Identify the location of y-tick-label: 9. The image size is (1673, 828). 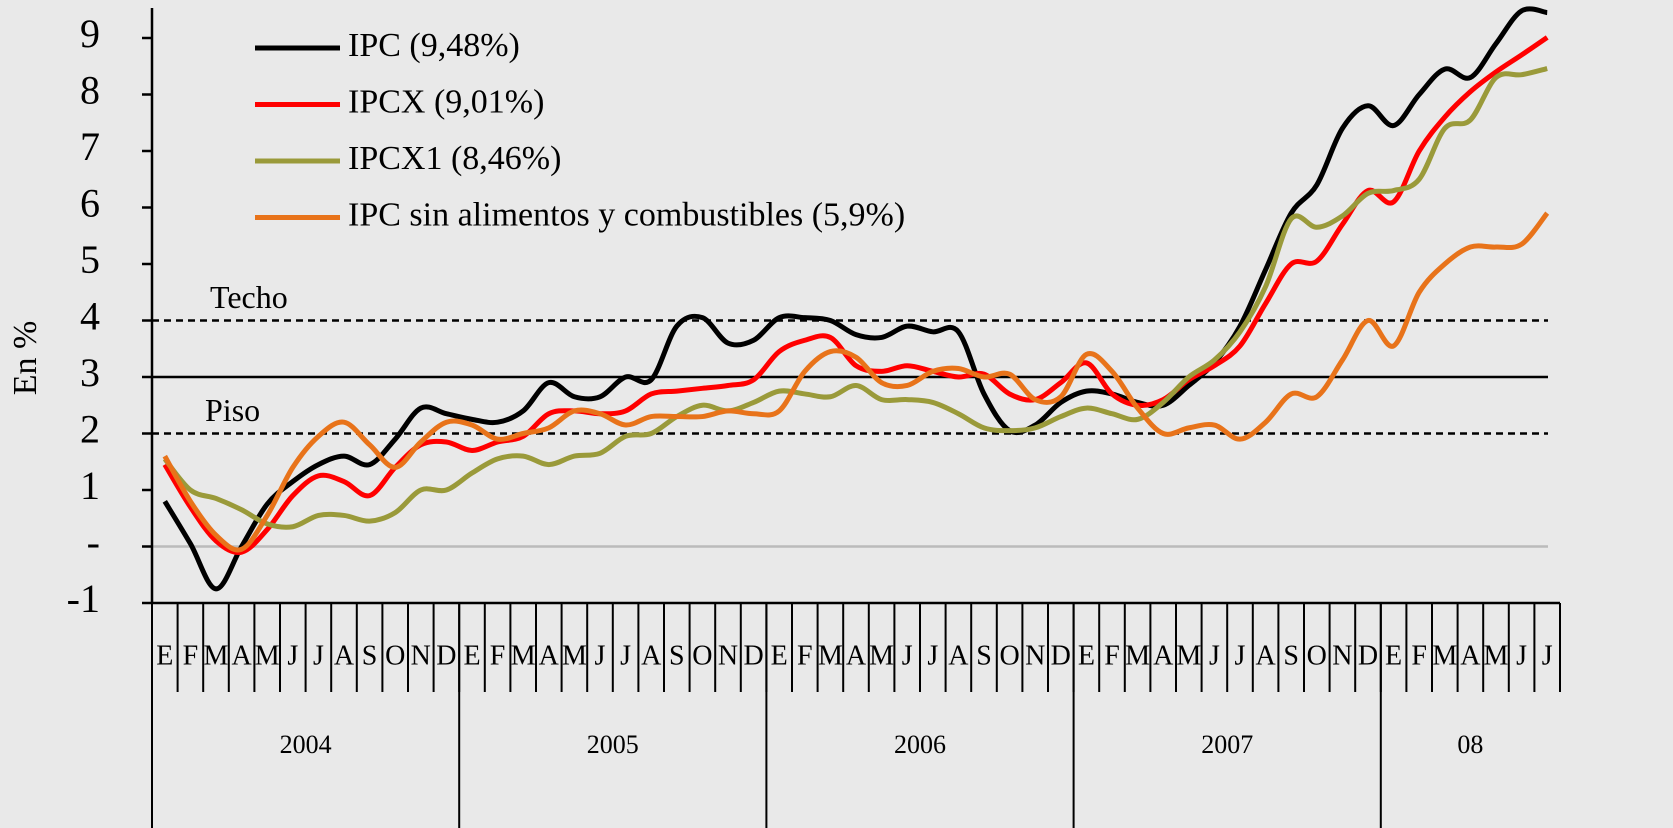
(90, 33).